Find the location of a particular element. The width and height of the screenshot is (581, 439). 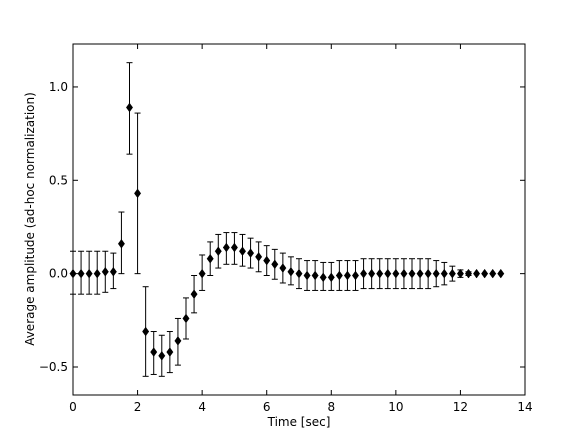

x-axis-label: Time [sec] is located at coordinates (299, 422).